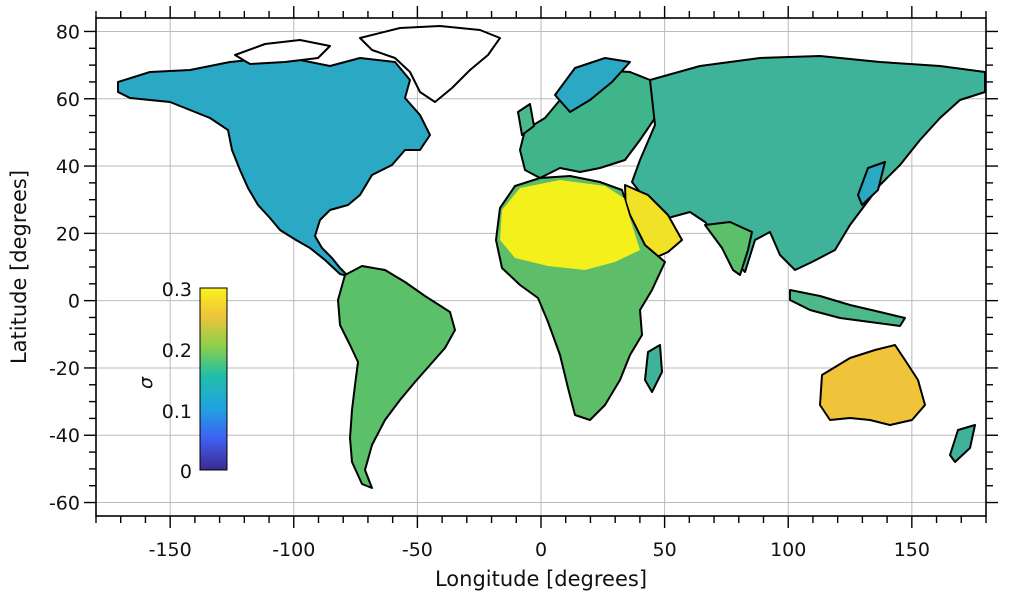 Image resolution: width=1019 pixels, height=604 pixels. Describe the element at coordinates (665, 550) in the screenshot. I see `x-tick-label: 50` at that location.